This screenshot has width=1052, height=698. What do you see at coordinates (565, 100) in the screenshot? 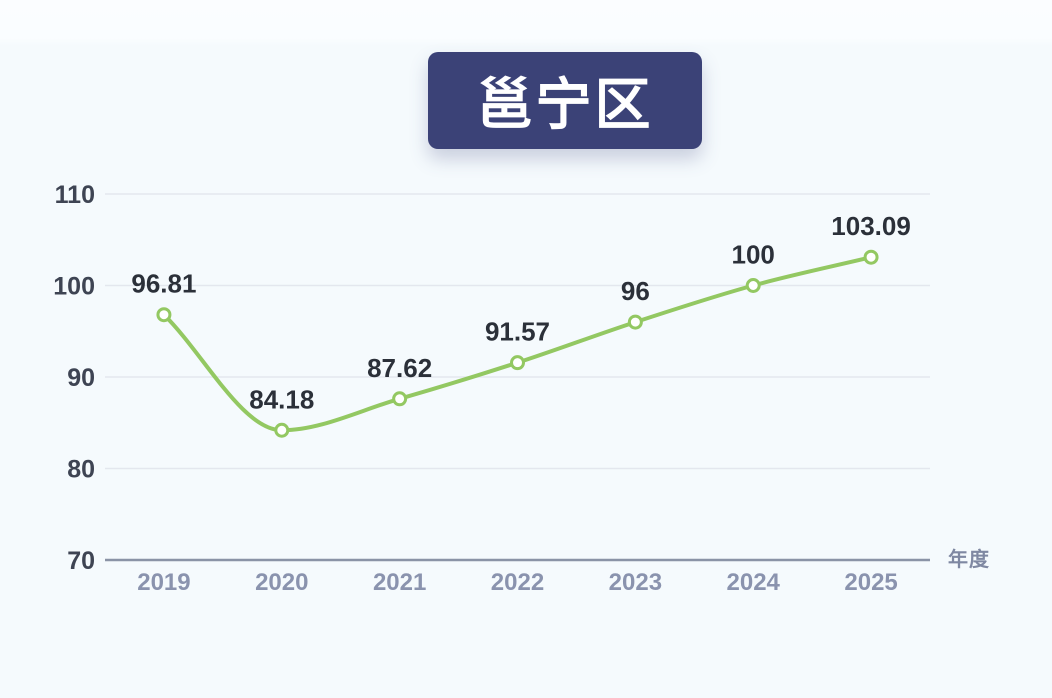
I see `chart-title-badge: 邕宁区` at bounding box center [565, 100].